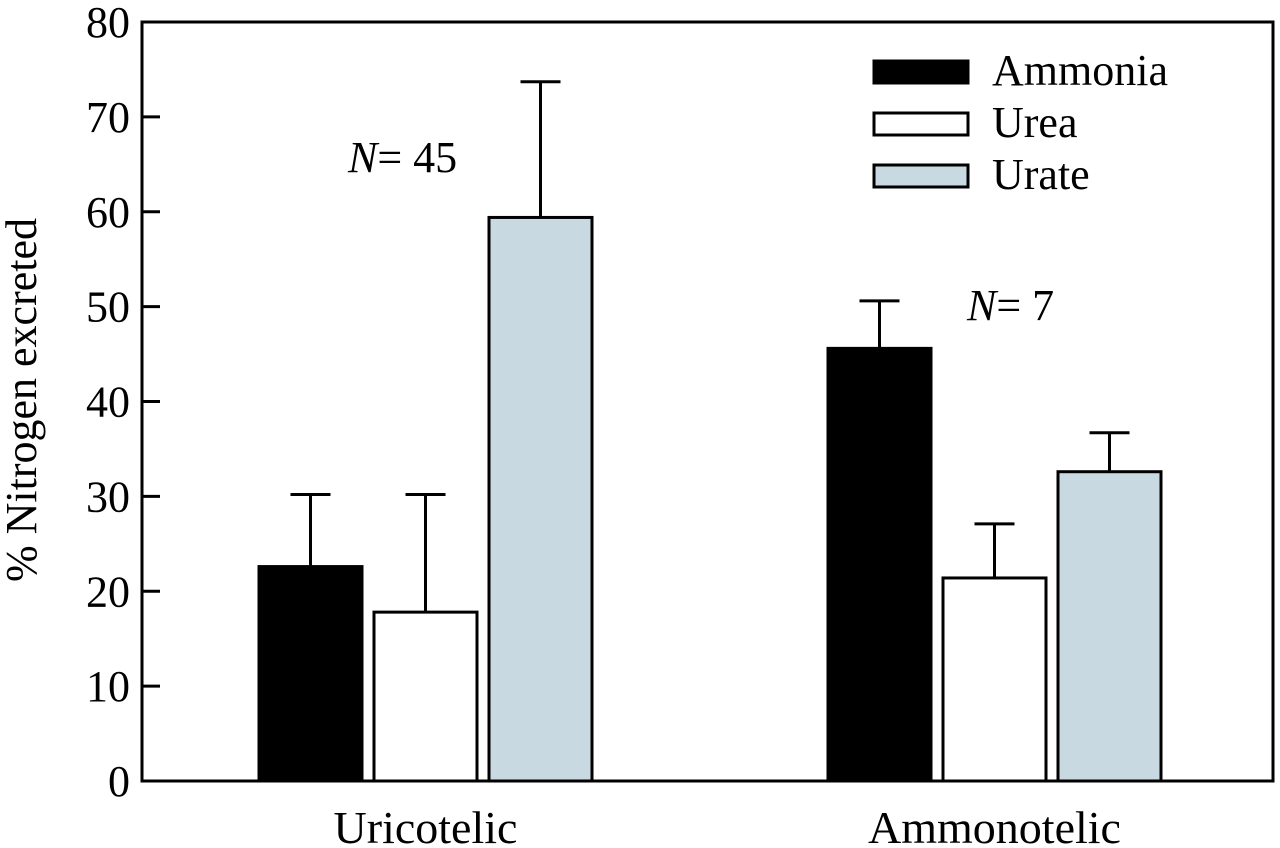 The image size is (1280, 848). I want to click on legend-label-urea: Urea, so click(1035, 122).